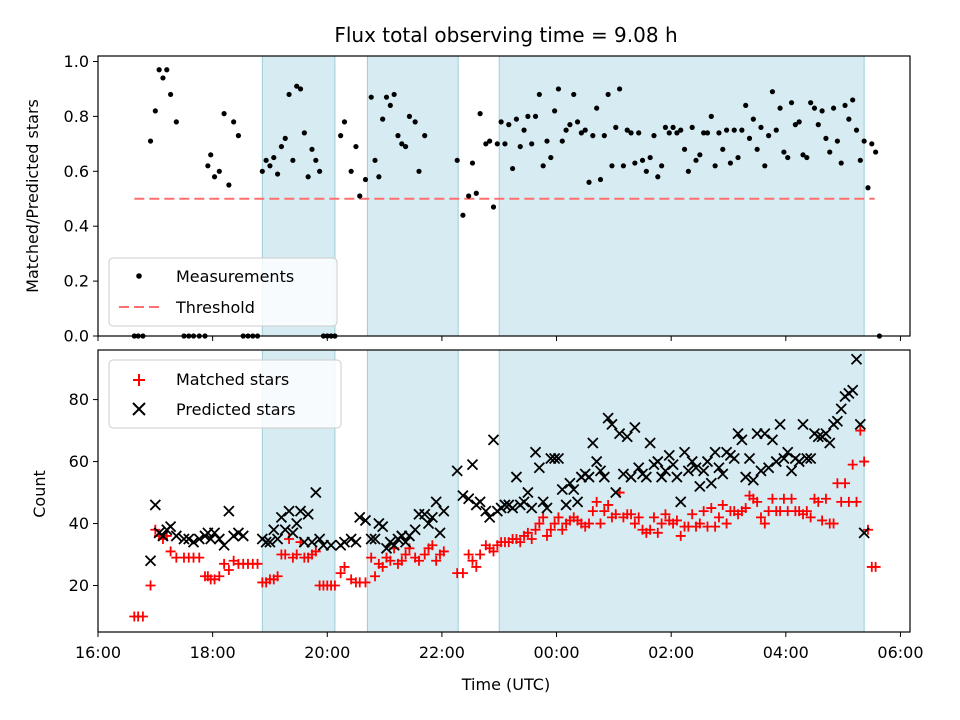 The width and height of the screenshot is (960, 720). Describe the element at coordinates (900, 652) in the screenshot. I see `x-tick-label: 06:00` at that location.